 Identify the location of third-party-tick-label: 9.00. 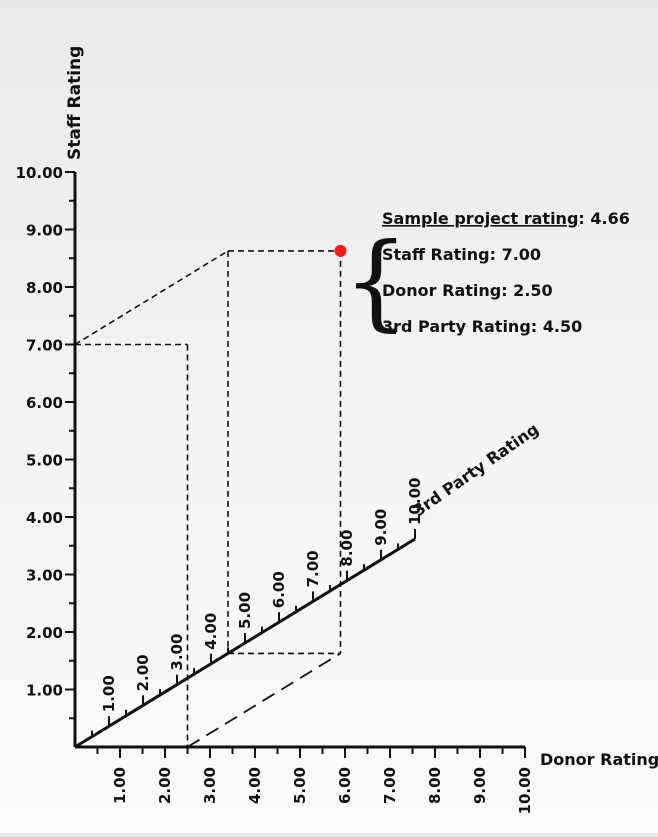
(381, 527).